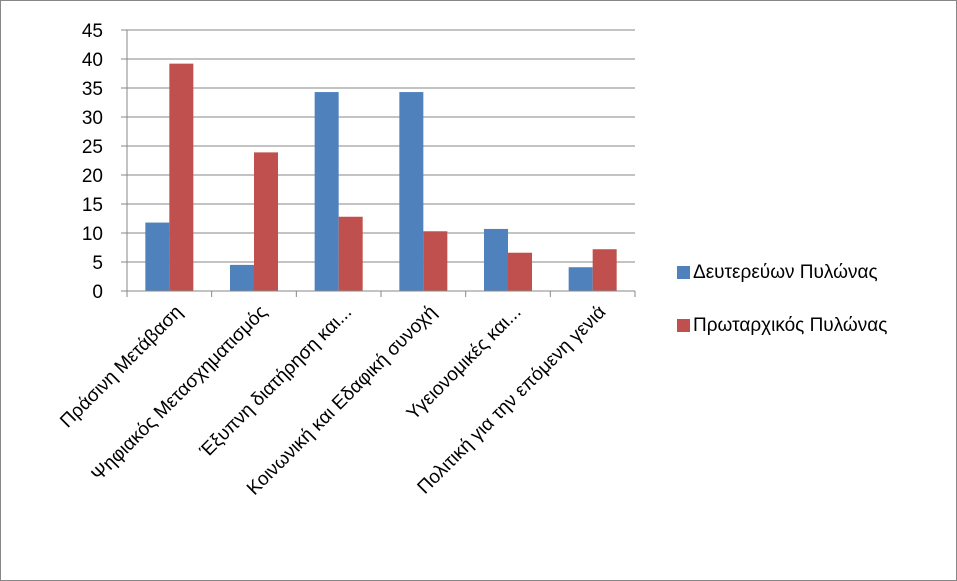 The image size is (957, 581). I want to click on x-tick-label: Ψηφιακός Μετασχηματισμός, so click(180, 394).